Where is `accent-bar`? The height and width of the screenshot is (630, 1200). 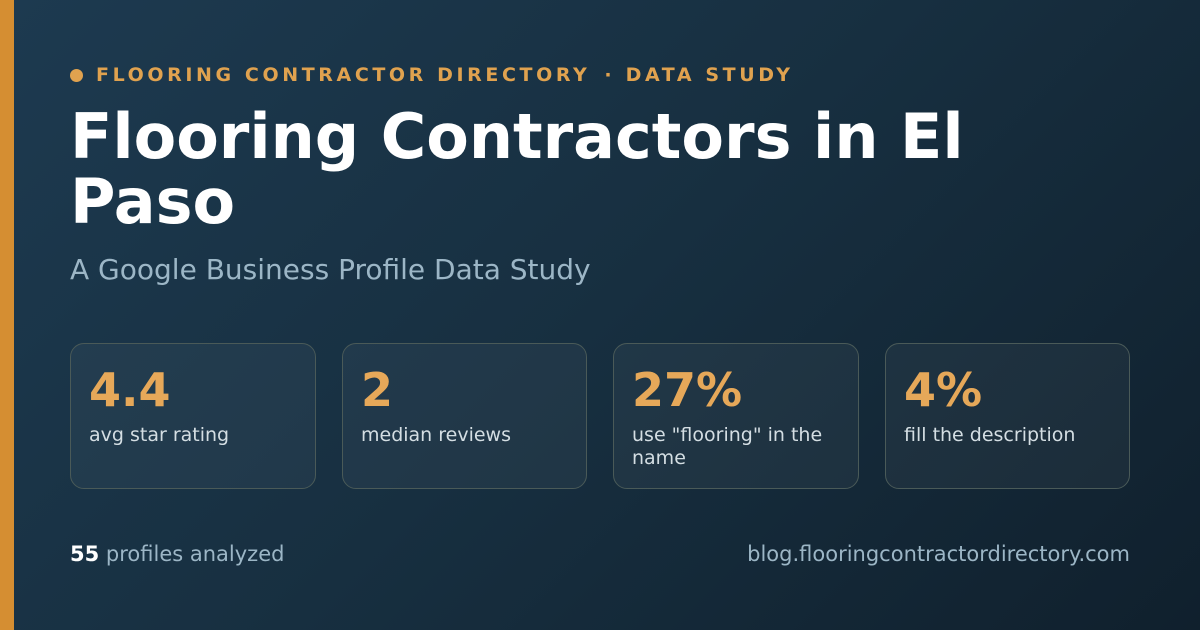 accent-bar is located at coordinates (7, 315).